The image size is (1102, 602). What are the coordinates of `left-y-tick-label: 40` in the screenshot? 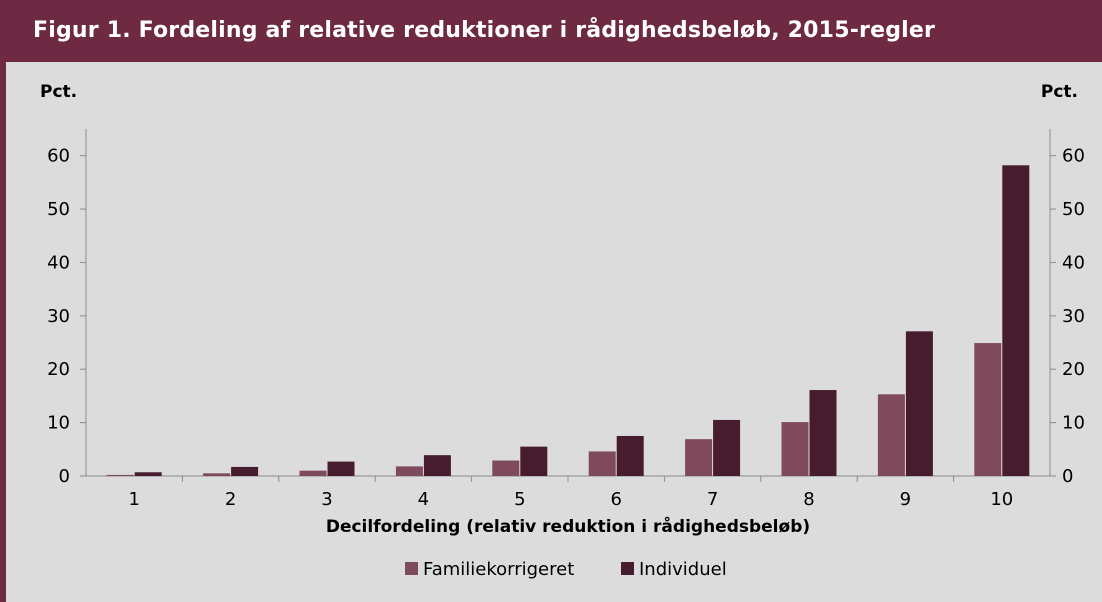 It's located at (58, 262).